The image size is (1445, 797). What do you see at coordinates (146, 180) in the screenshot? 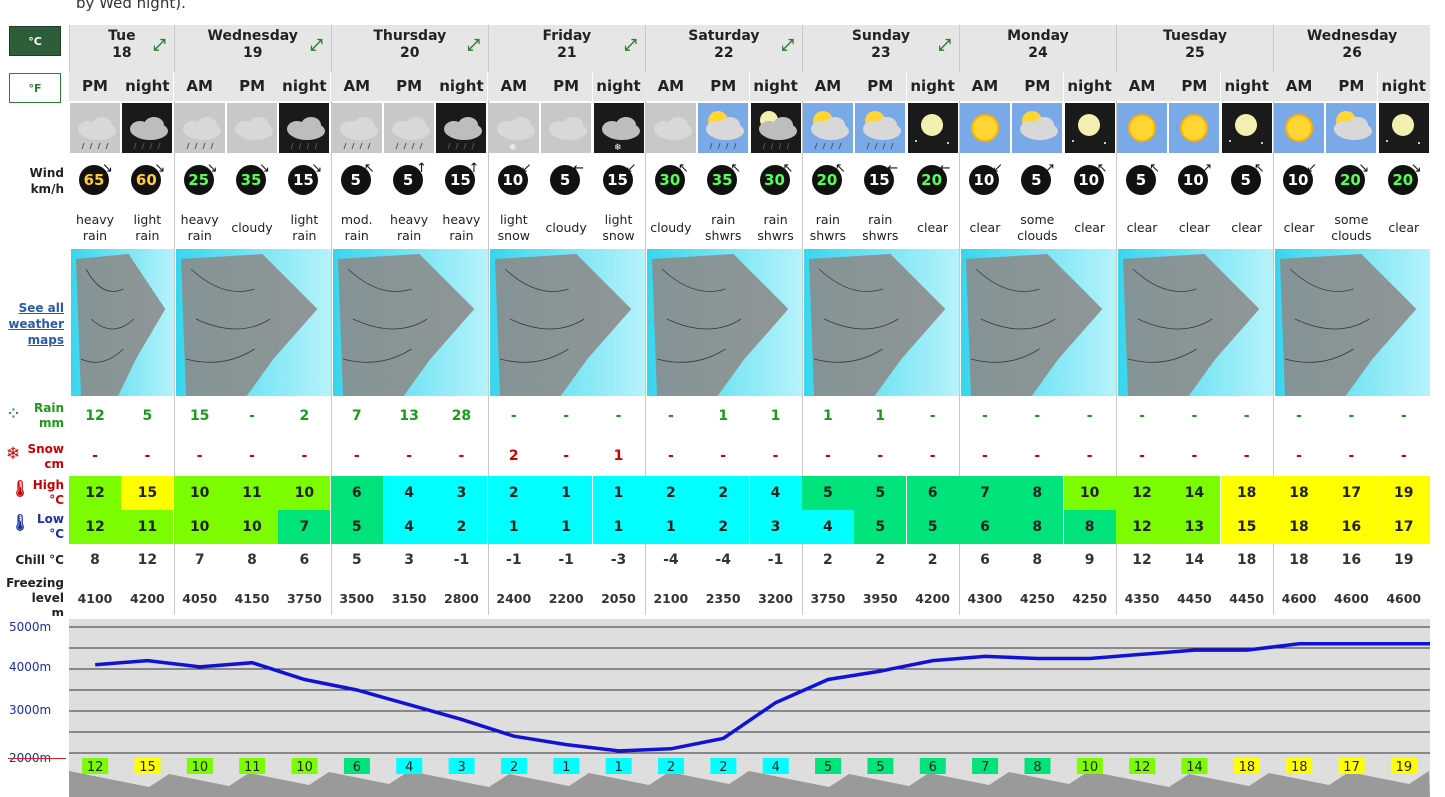
I see `wind-speed-badge: 60` at bounding box center [146, 180].